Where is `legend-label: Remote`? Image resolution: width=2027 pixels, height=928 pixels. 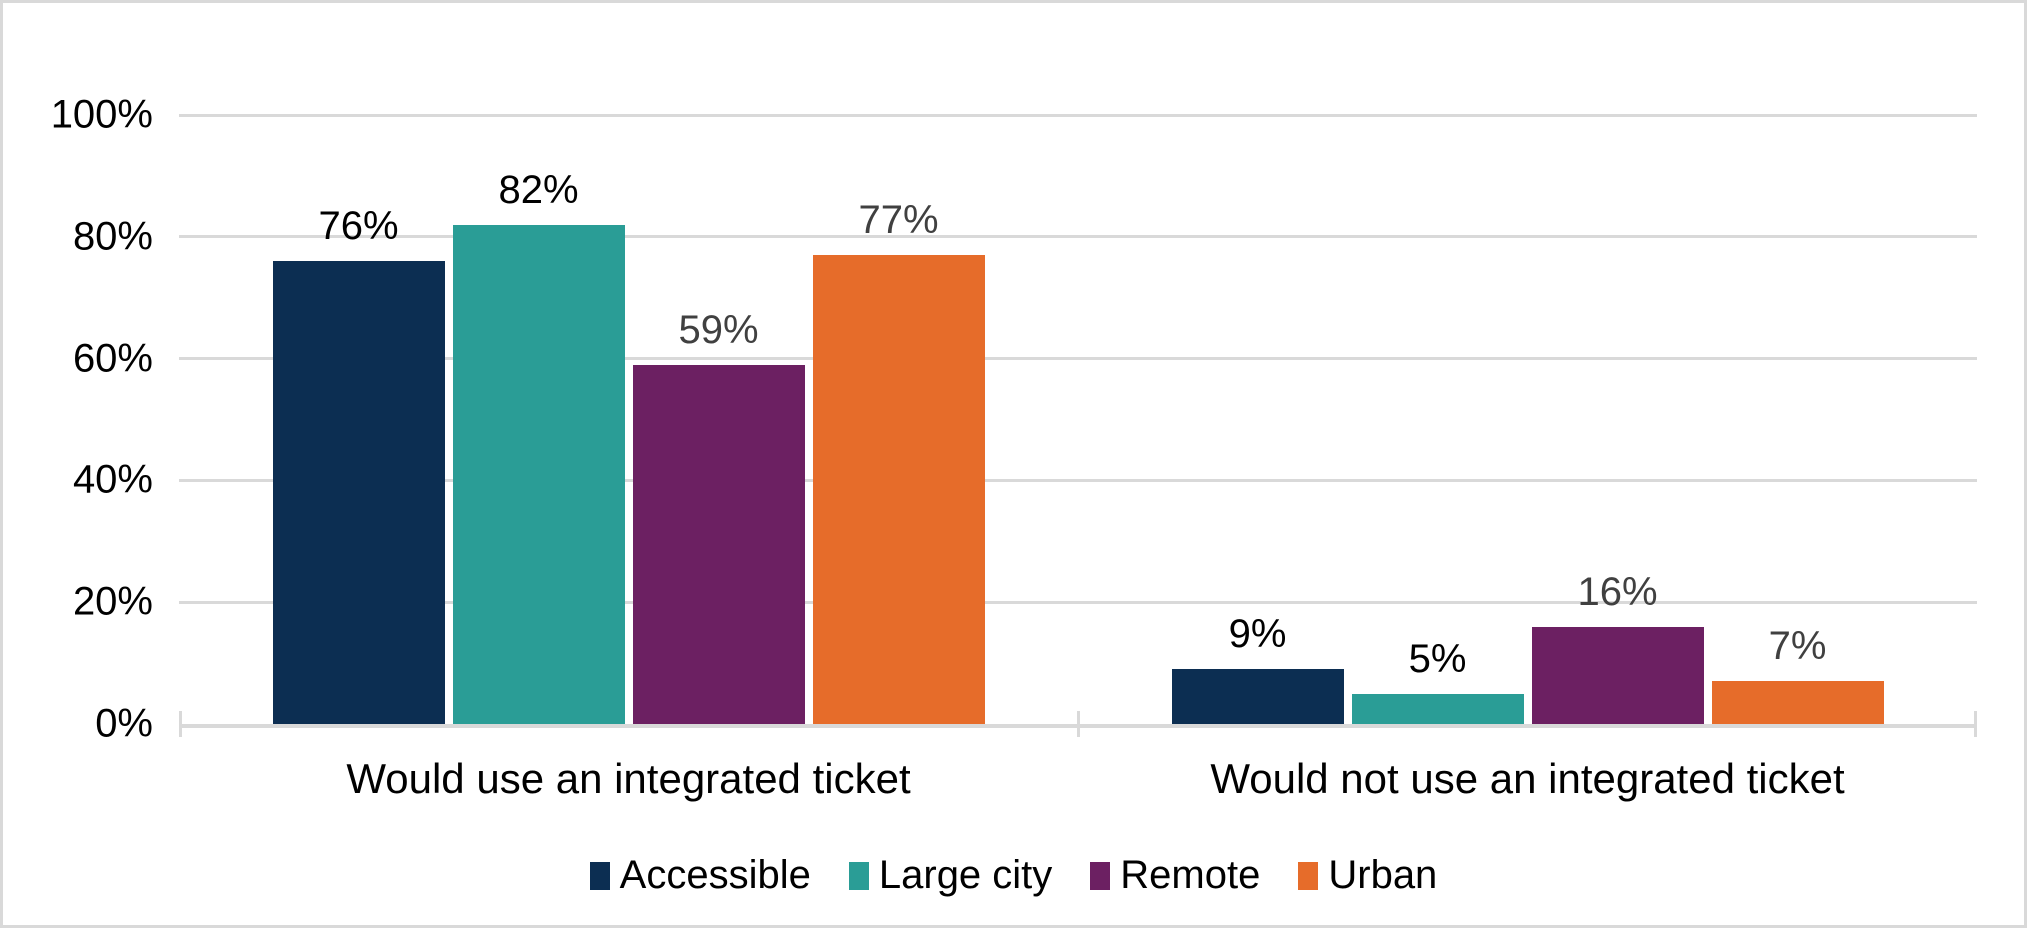
legend-label: Remote is located at coordinates (1190, 875).